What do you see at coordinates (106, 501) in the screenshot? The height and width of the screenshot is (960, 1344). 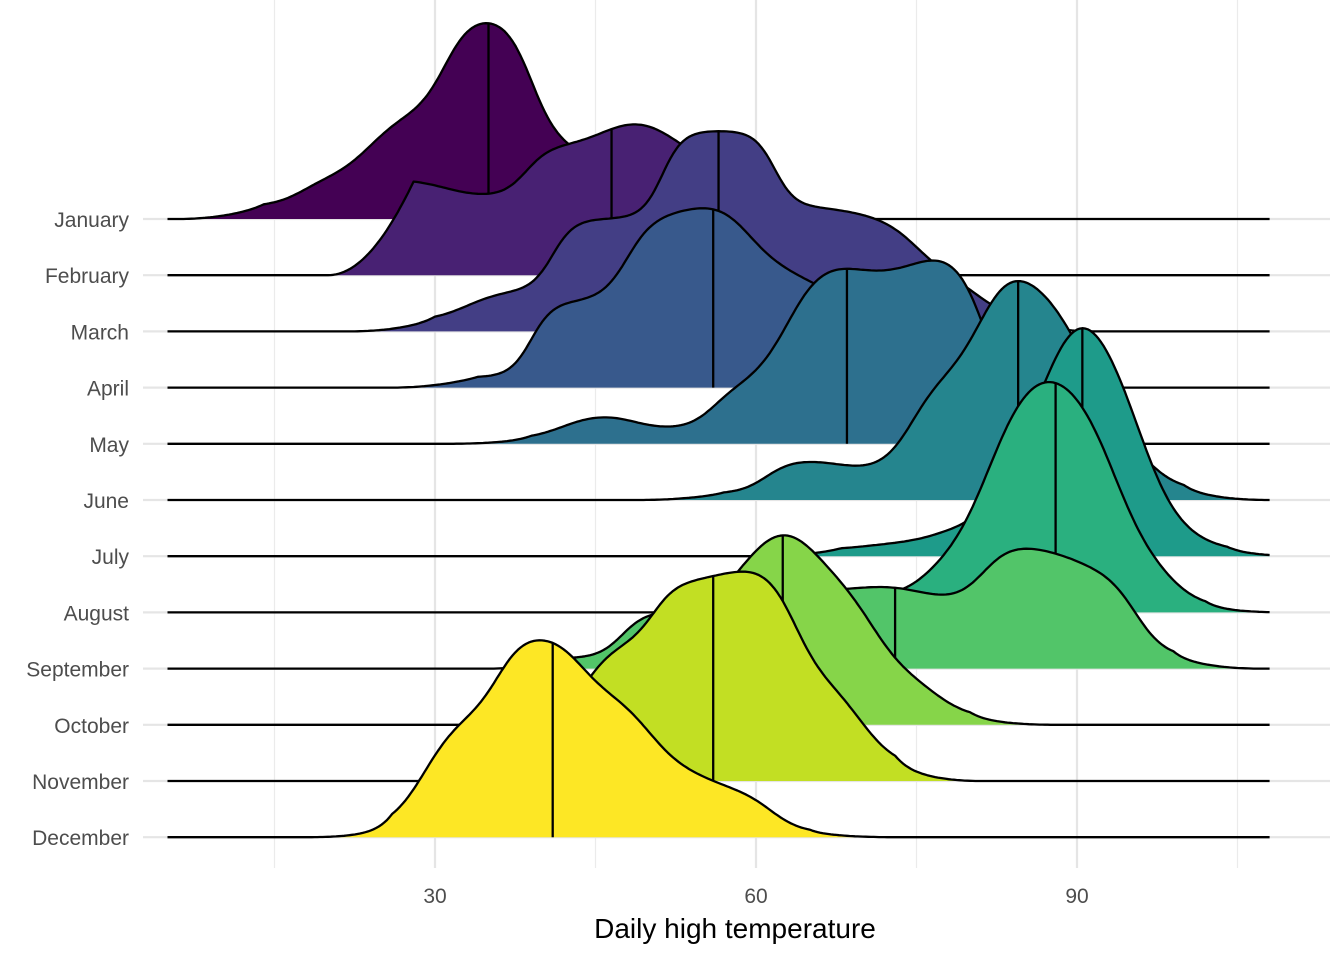 I see `y-tick-label: June` at bounding box center [106, 501].